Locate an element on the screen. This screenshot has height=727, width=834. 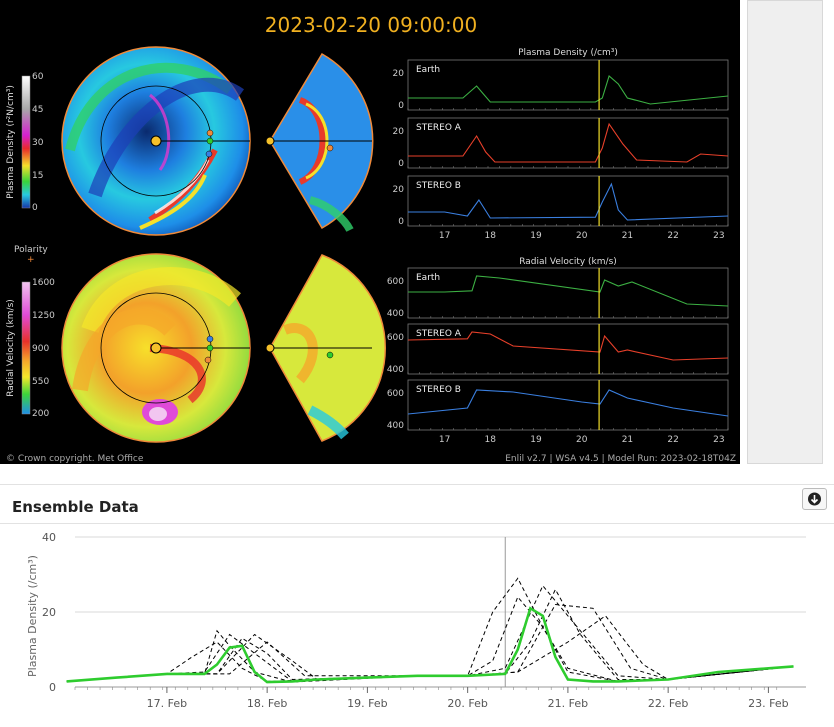
density-cb-tick: 0 is located at coordinates (35, 208).